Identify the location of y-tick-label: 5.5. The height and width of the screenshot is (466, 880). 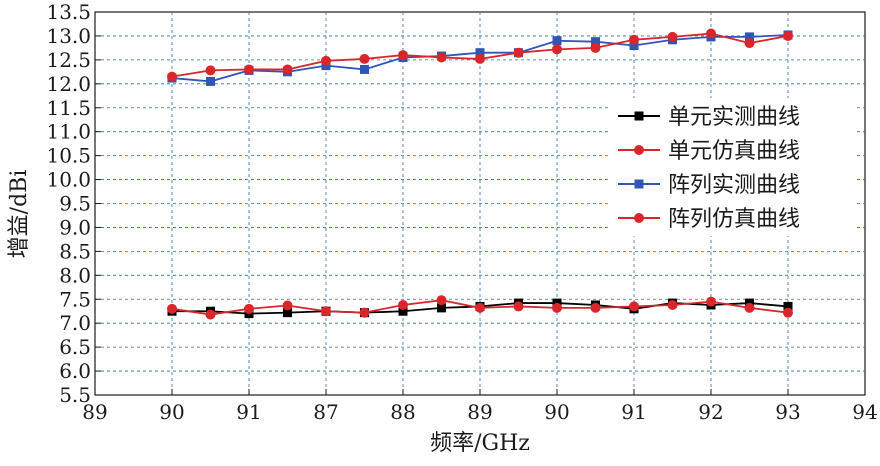
(75, 395).